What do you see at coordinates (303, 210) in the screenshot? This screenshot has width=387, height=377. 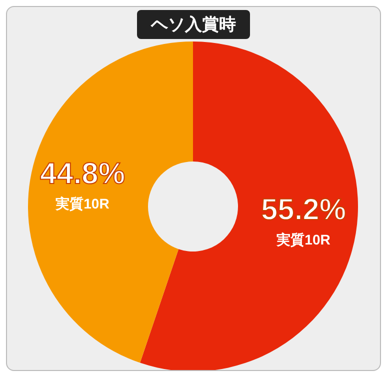 I see `data-label: 55.2%` at bounding box center [303, 210].